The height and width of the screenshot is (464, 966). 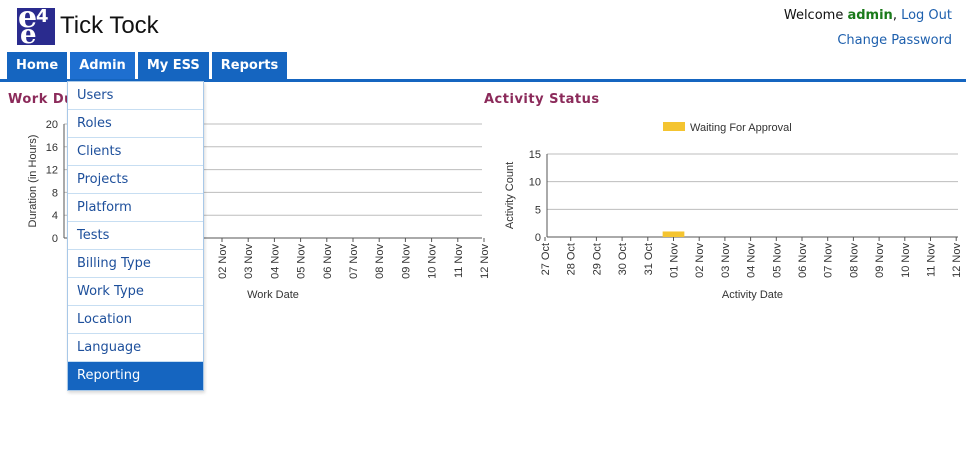 I want to click on x-axis-label: Work Date, so click(x=273, y=295).